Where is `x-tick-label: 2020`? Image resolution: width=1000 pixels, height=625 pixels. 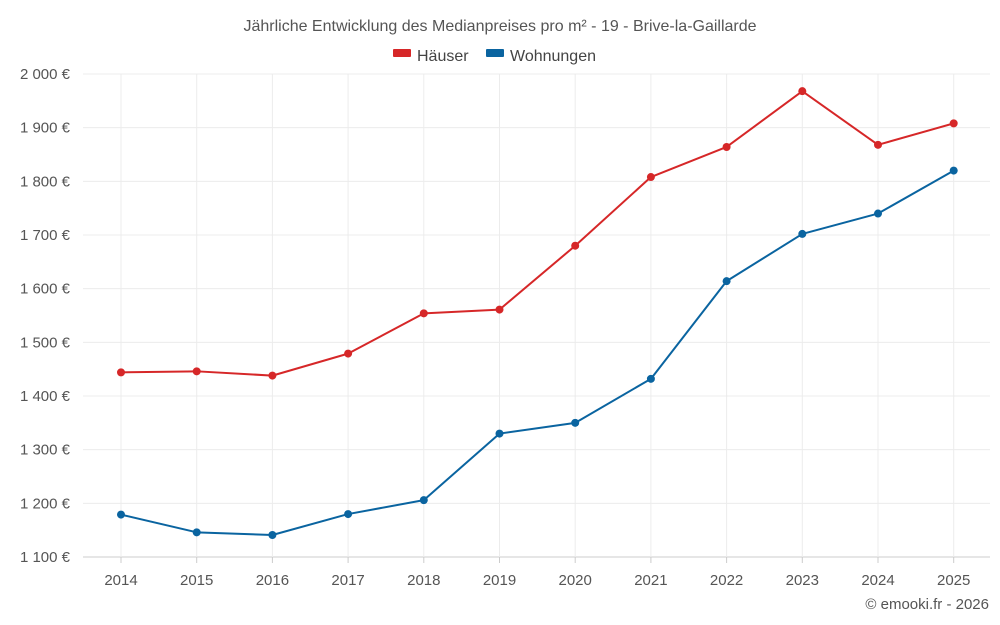 x-tick-label: 2020 is located at coordinates (575, 580).